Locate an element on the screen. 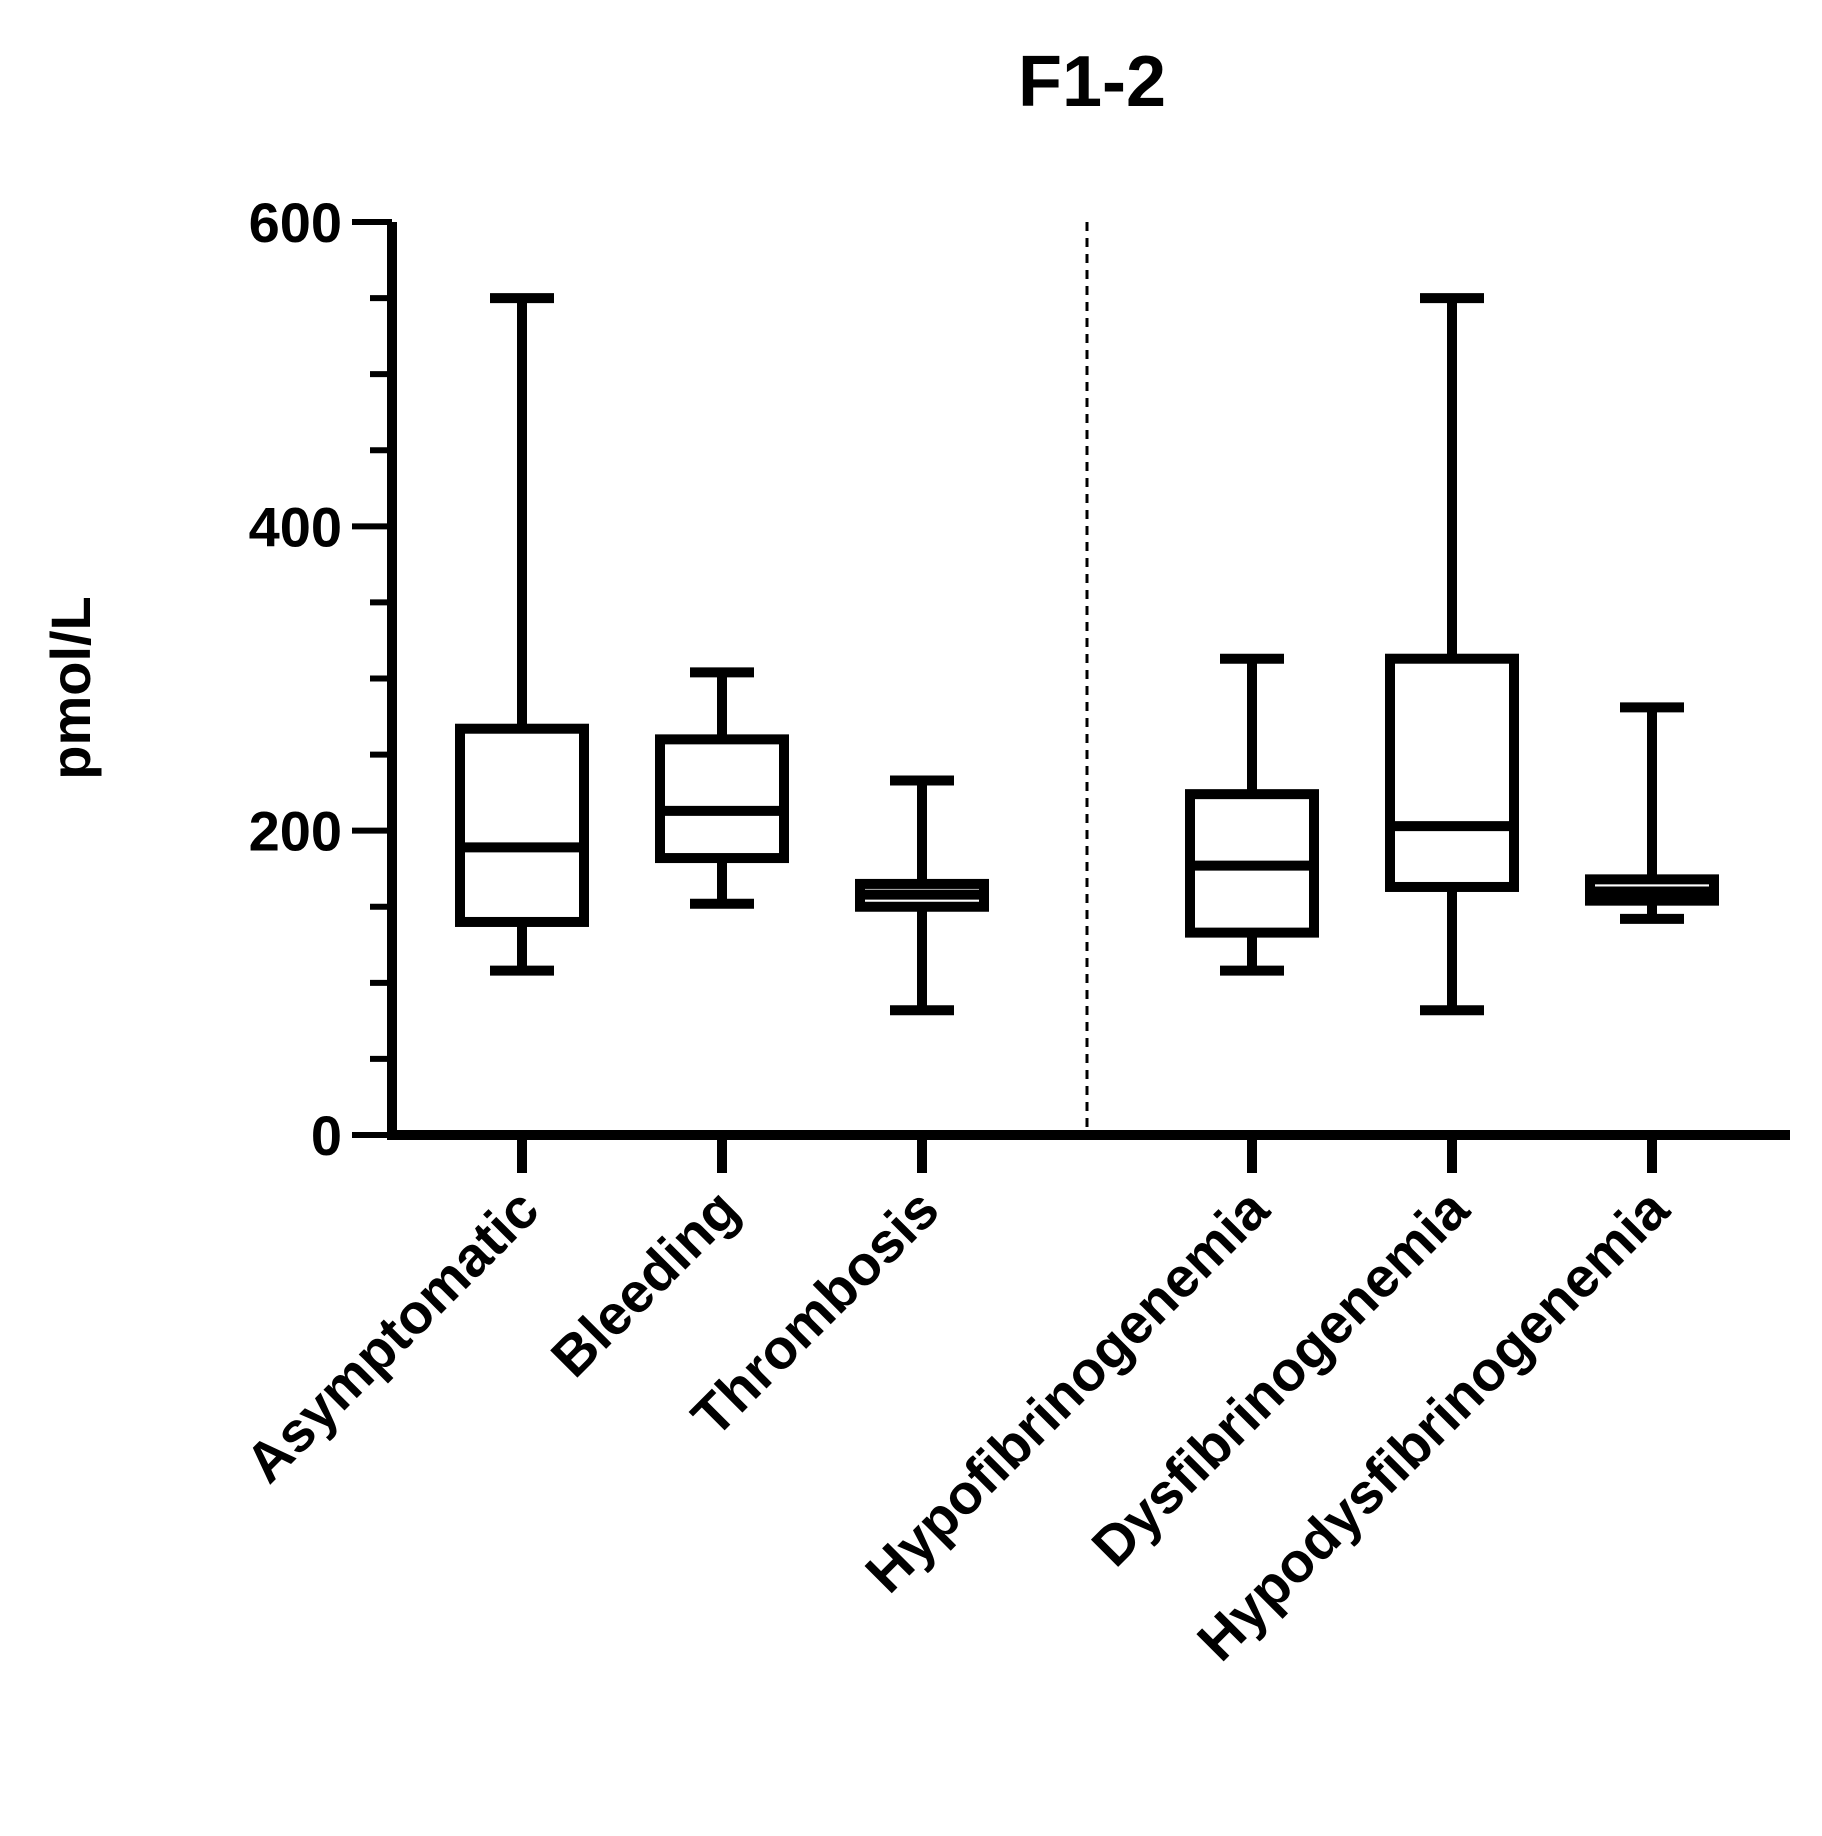 The image size is (1822, 1836). y-tick-label: 600 is located at coordinates (295, 222).